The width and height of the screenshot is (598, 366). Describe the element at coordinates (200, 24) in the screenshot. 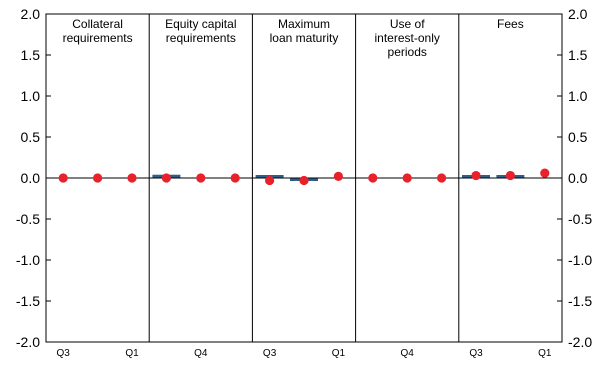

I see `panel-title: Equity capital` at that location.